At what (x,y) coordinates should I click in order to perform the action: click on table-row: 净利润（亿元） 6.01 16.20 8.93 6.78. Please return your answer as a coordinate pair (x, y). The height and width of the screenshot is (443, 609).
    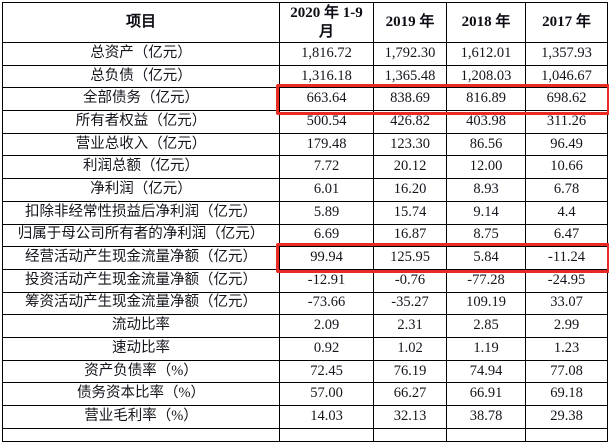
    Looking at the image, I should click on (305, 190).